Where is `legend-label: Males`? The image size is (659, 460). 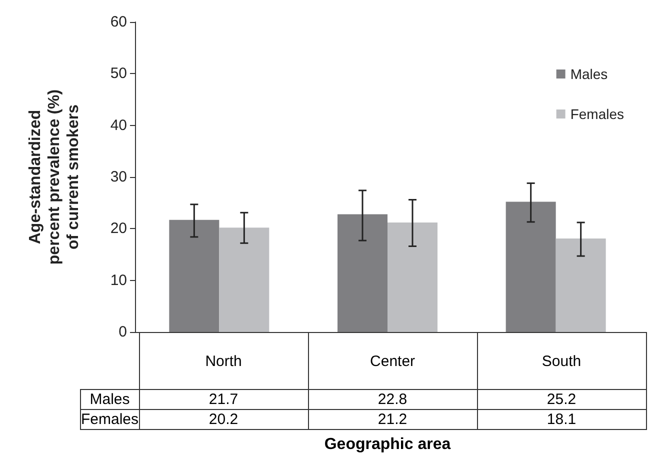 legend-label: Males is located at coordinates (589, 74).